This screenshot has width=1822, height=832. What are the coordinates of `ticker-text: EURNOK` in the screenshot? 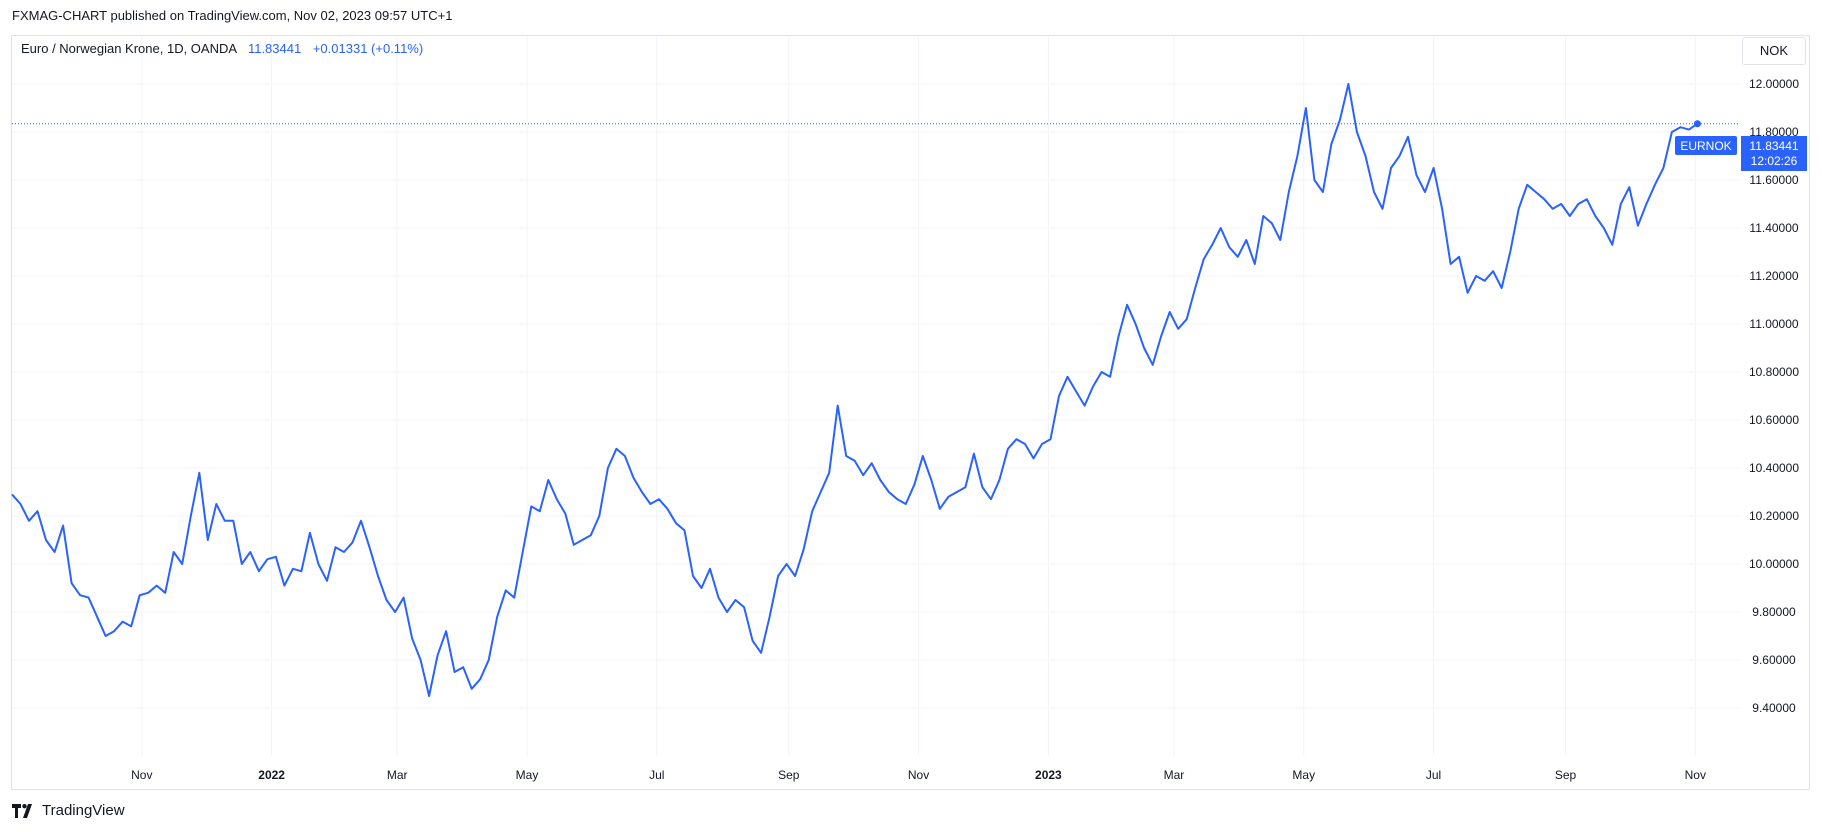 It's located at (1705, 146).